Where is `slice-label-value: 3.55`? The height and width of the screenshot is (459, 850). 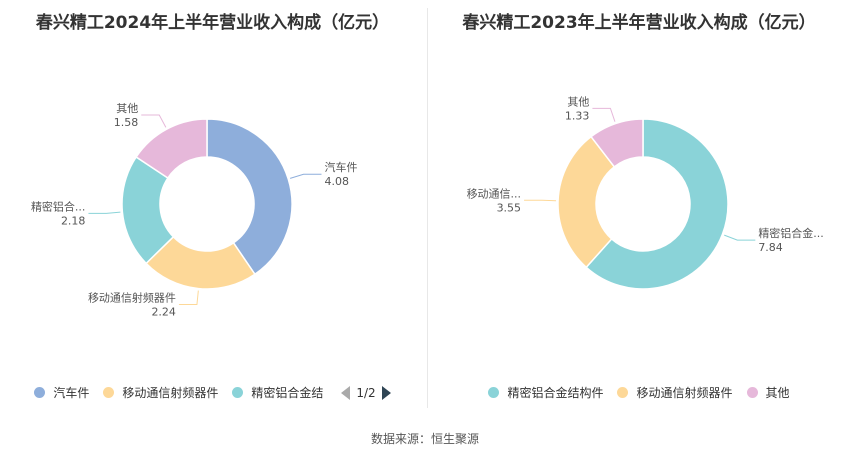 slice-label-value: 3.55 is located at coordinates (509, 207).